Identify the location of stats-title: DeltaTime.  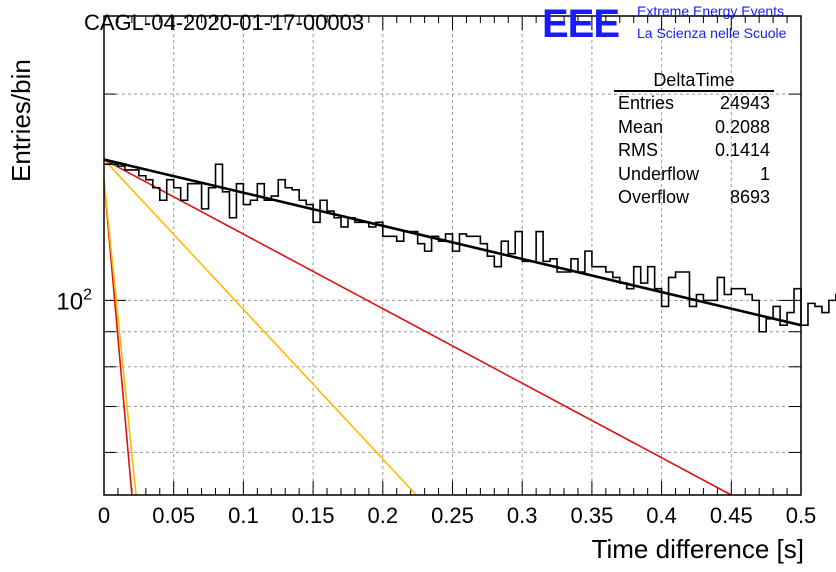
(694, 81).